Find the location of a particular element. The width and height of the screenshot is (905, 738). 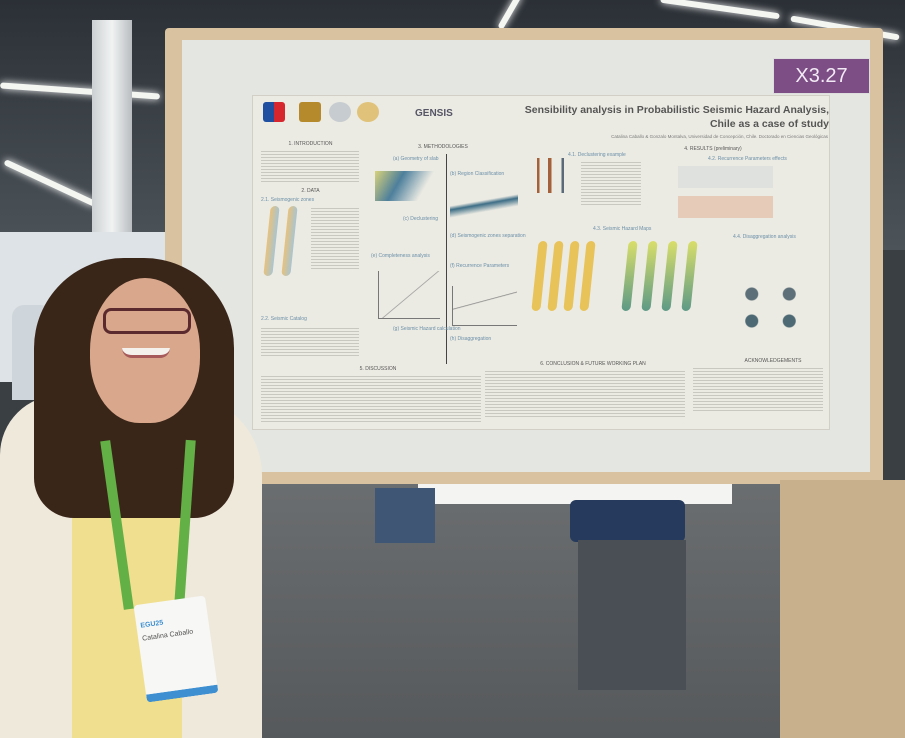

method-g: (g) Seismic Hazard calculation is located at coordinates (427, 329).